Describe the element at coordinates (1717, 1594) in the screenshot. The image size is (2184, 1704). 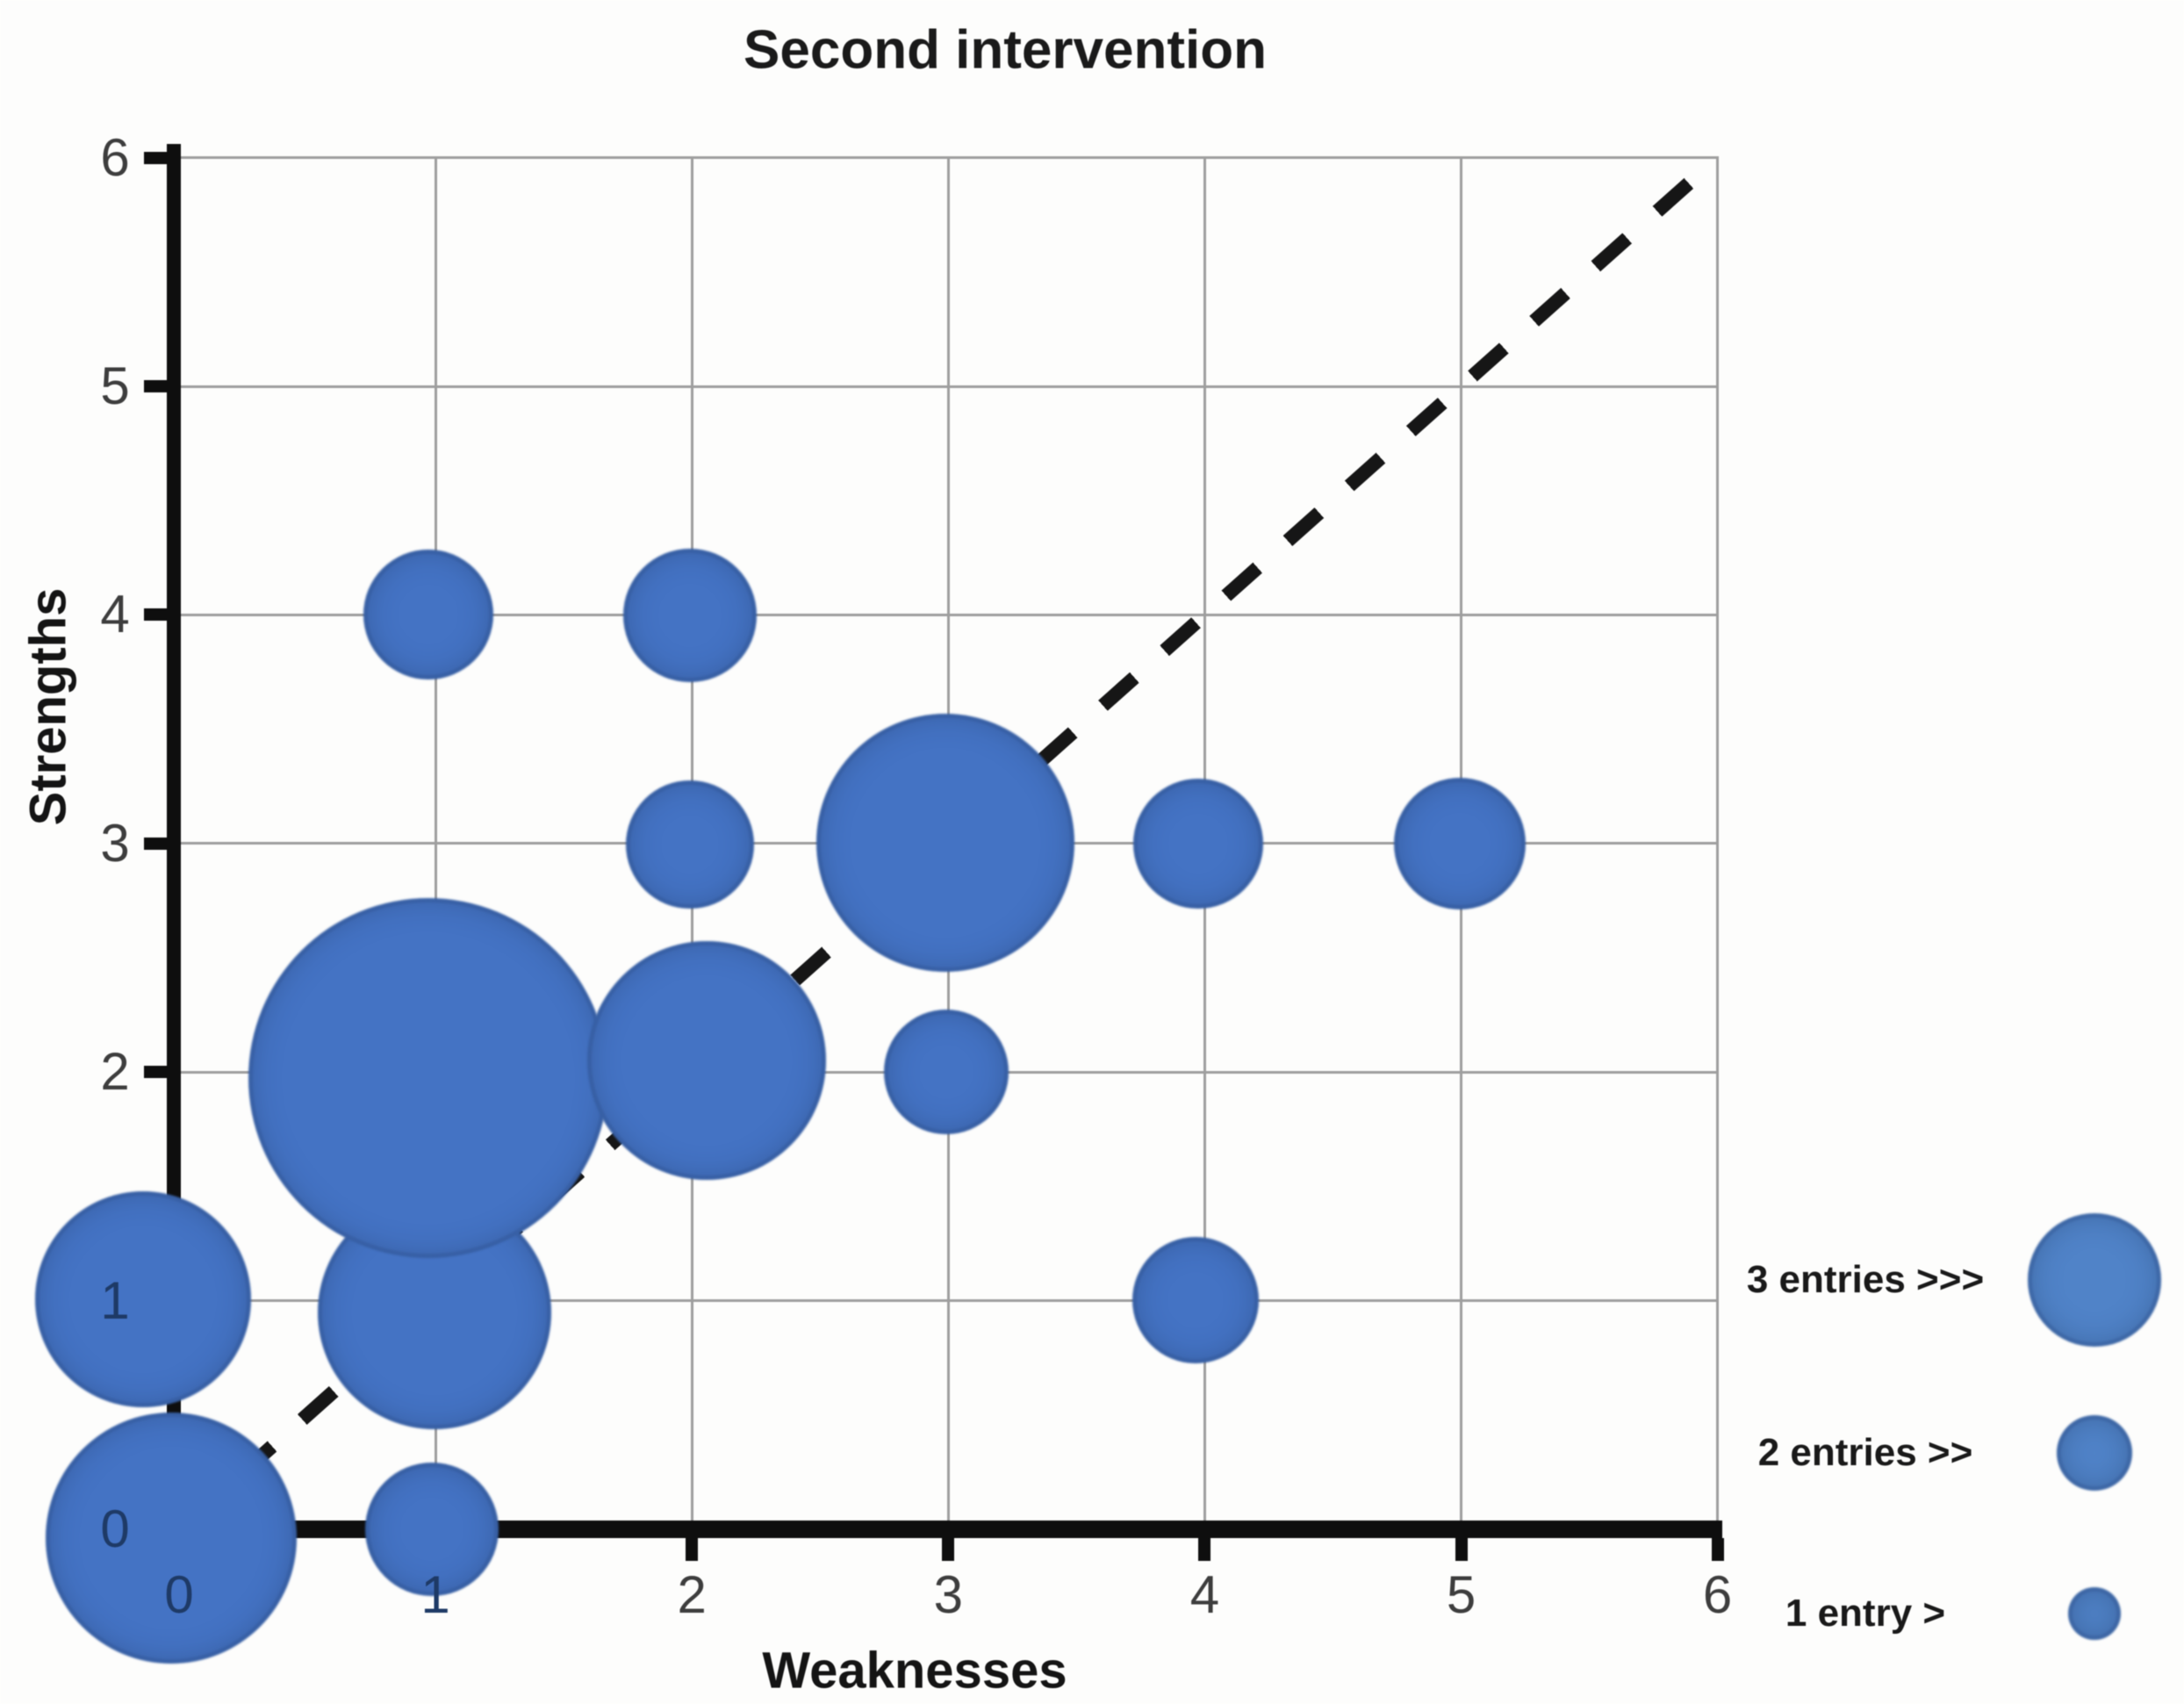
I see `x-tick-label: 6` at that location.